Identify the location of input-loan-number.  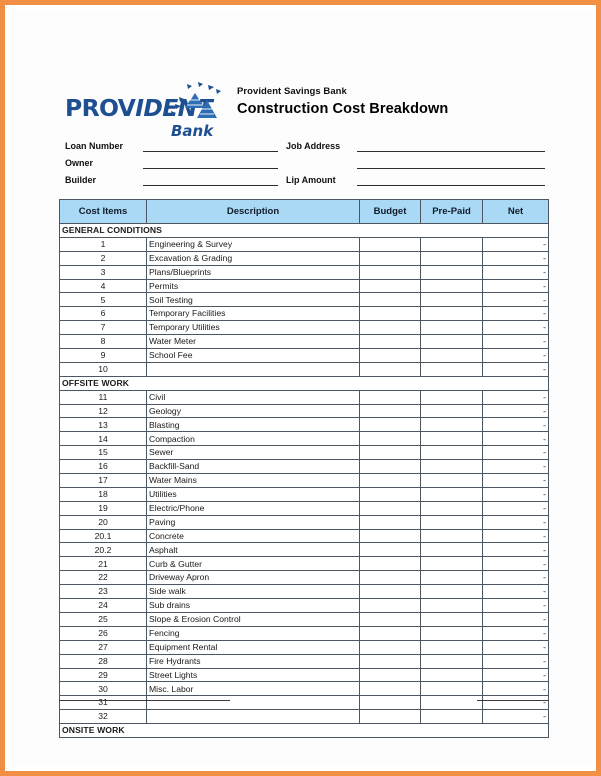
(210, 151).